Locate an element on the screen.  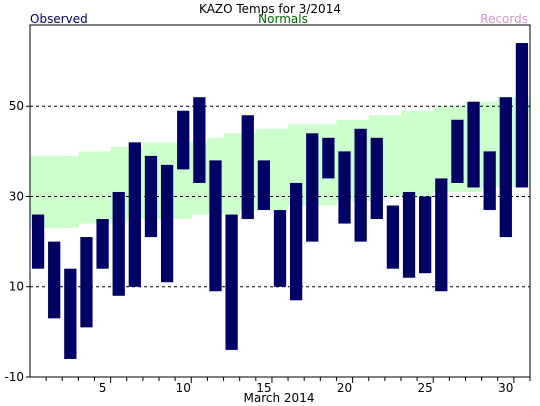
x-tick-label-5: 5 is located at coordinates (103, 388).